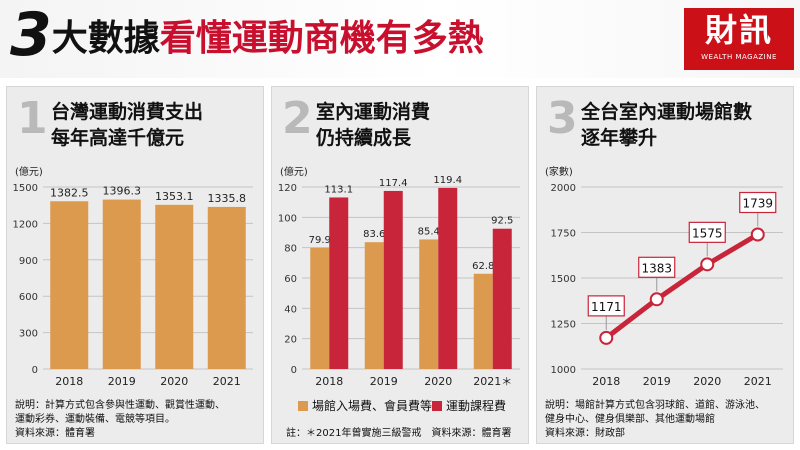  What do you see at coordinates (373, 112) in the screenshot?
I see `panel-title-line1: 室內運動消費` at bounding box center [373, 112].